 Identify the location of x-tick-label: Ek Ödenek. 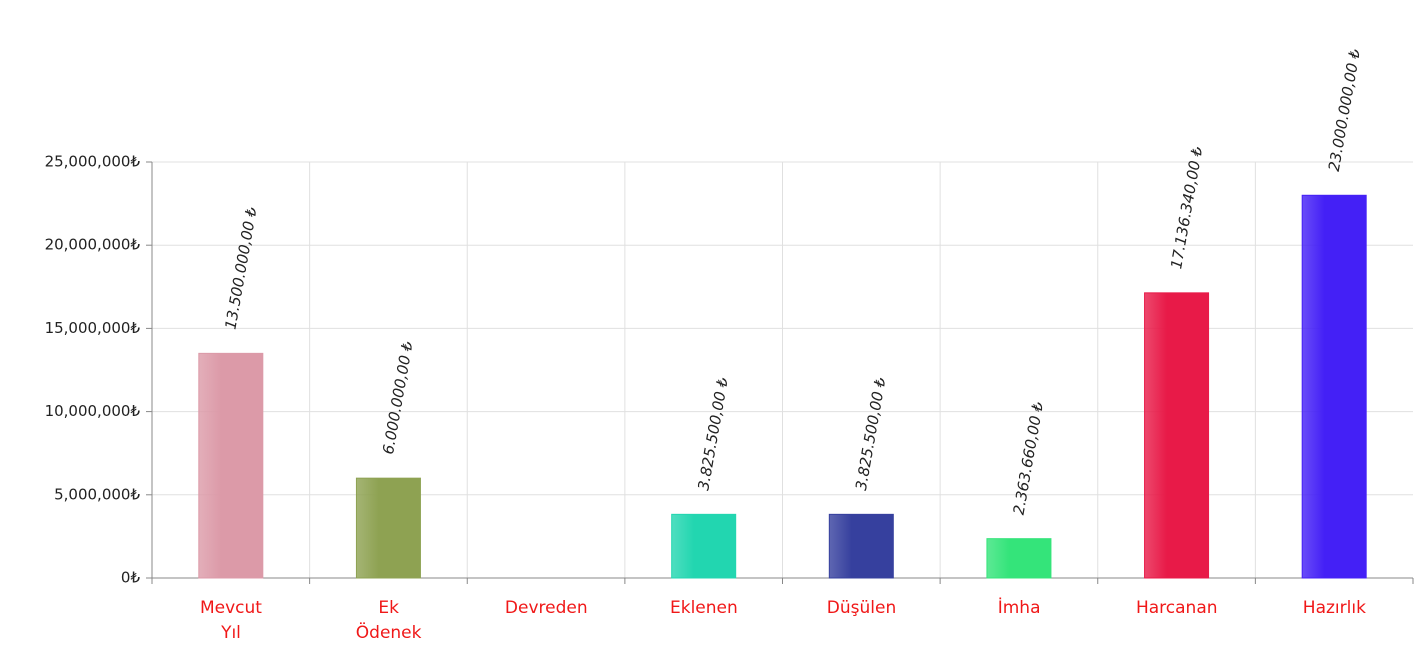
(388, 620).